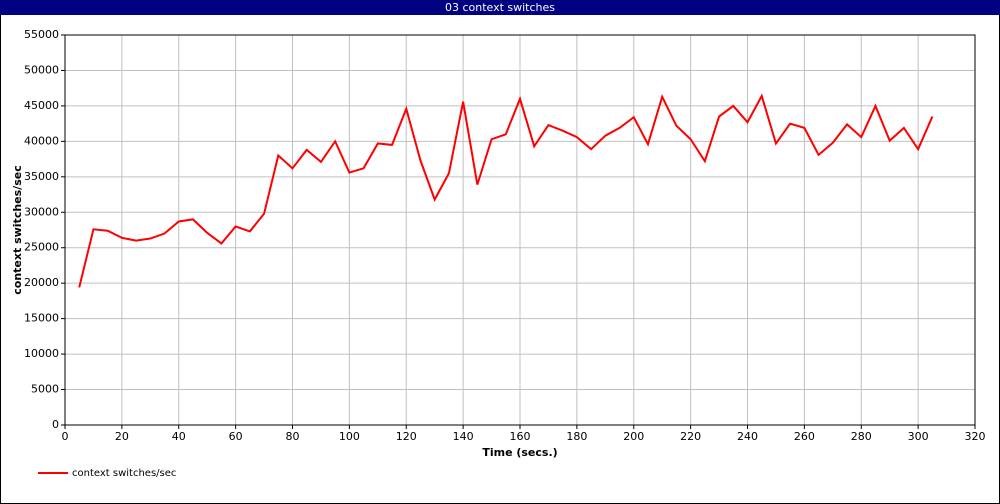 The width and height of the screenshot is (1000, 504). I want to click on y-tick-label: 40000, so click(41, 140).